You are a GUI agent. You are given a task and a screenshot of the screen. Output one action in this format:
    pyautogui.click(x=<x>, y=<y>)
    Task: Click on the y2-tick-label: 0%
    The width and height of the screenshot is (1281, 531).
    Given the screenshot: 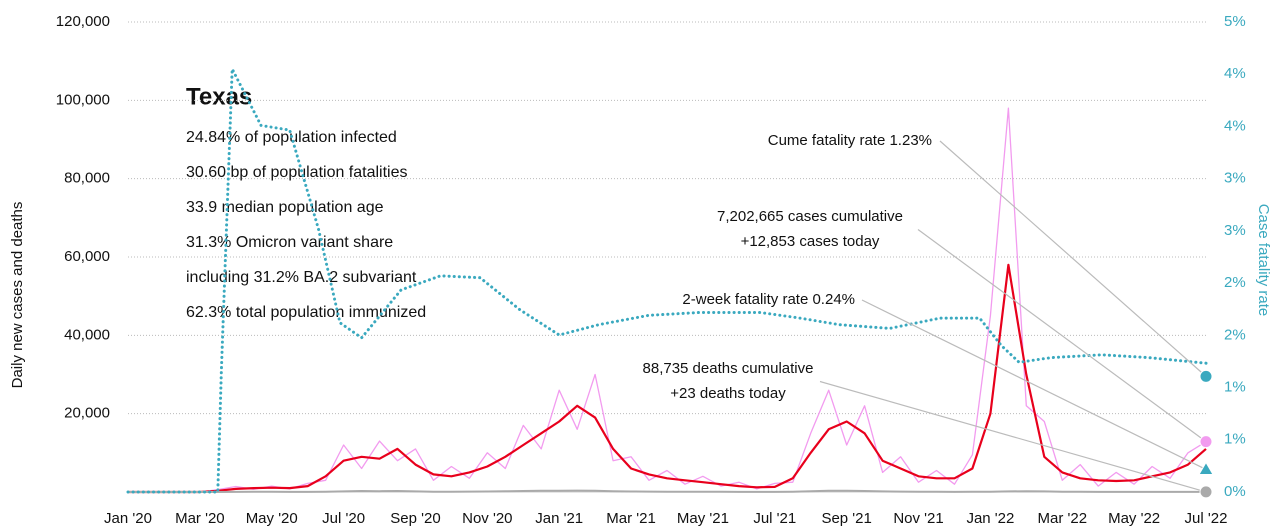 What is the action you would take?
    pyautogui.click(x=1235, y=491)
    